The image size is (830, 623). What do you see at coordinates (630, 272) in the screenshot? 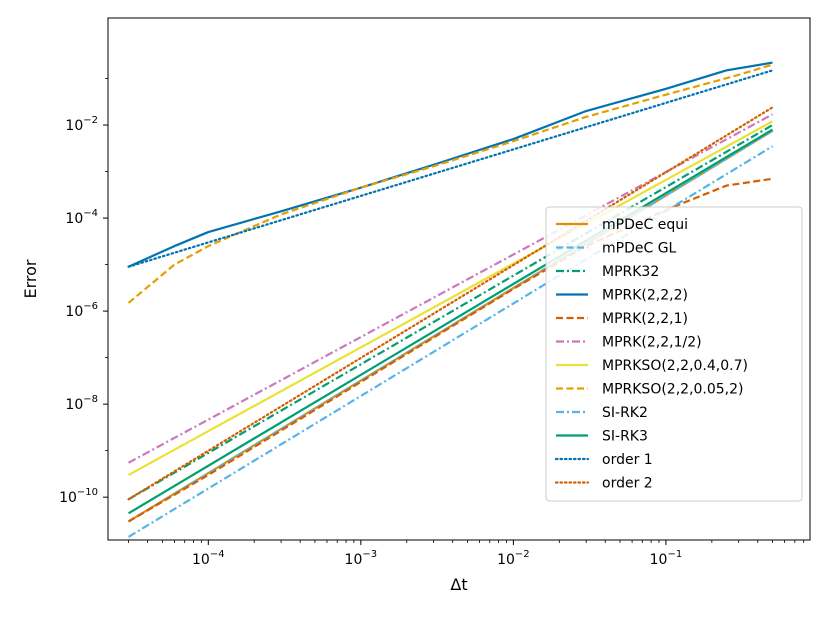
I see `legend-label-2: MPRK32` at bounding box center [630, 272].